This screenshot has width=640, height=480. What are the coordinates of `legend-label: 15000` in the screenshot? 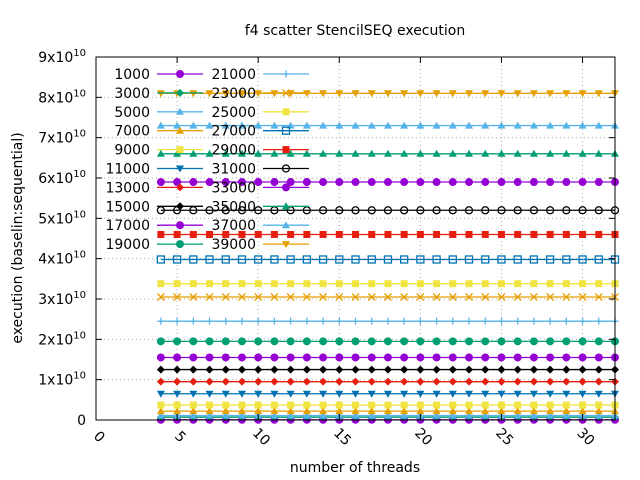 It's located at (127, 207).